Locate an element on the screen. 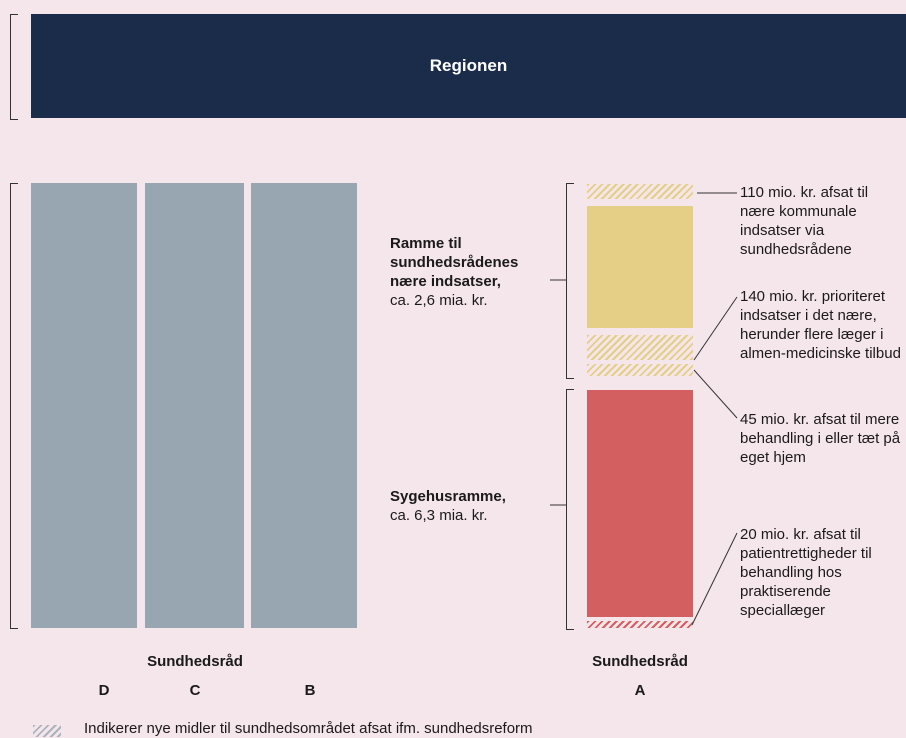 The image size is (906, 738). region-banner: Regionen is located at coordinates (468, 66).